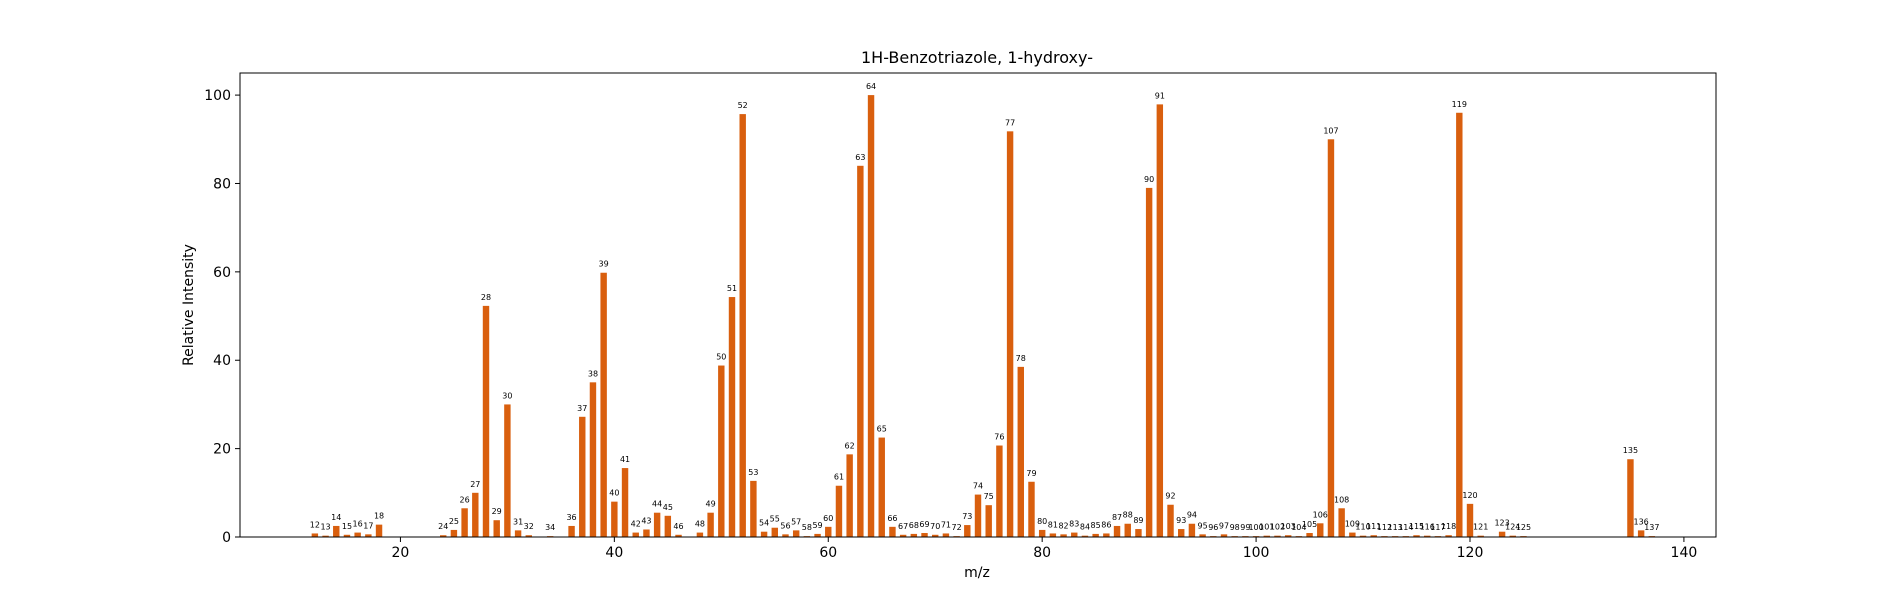 The image size is (1900, 604). I want to click on bar-label-mz-42: 42, so click(636, 524).